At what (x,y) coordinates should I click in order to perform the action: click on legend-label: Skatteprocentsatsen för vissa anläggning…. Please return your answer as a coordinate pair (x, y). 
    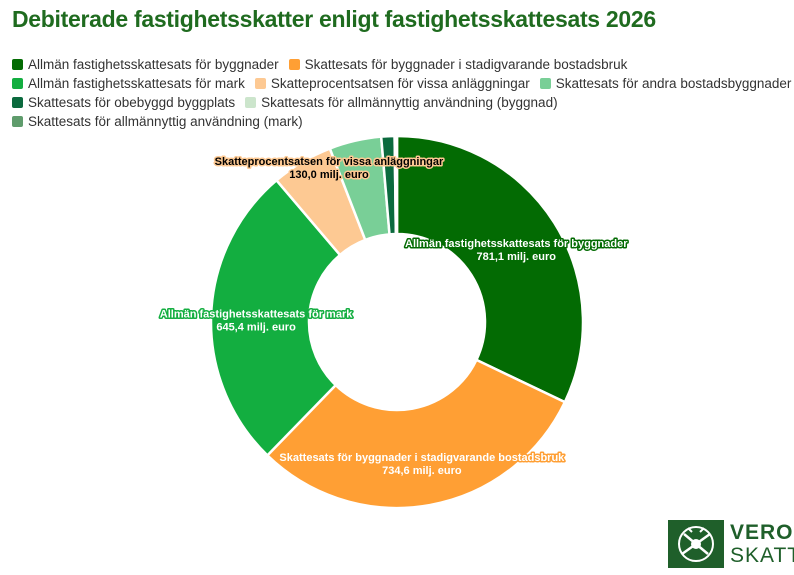
    Looking at the image, I should click on (400, 83).